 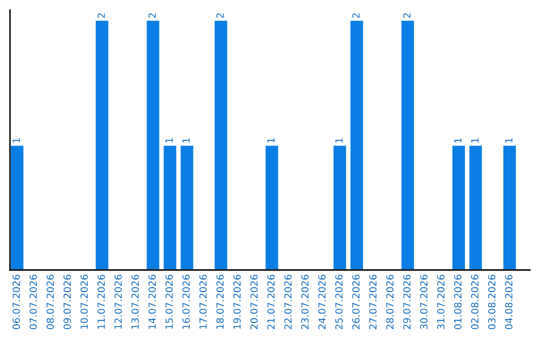 I want to click on x-tick-label: 25.07.2026, so click(x=339, y=302).